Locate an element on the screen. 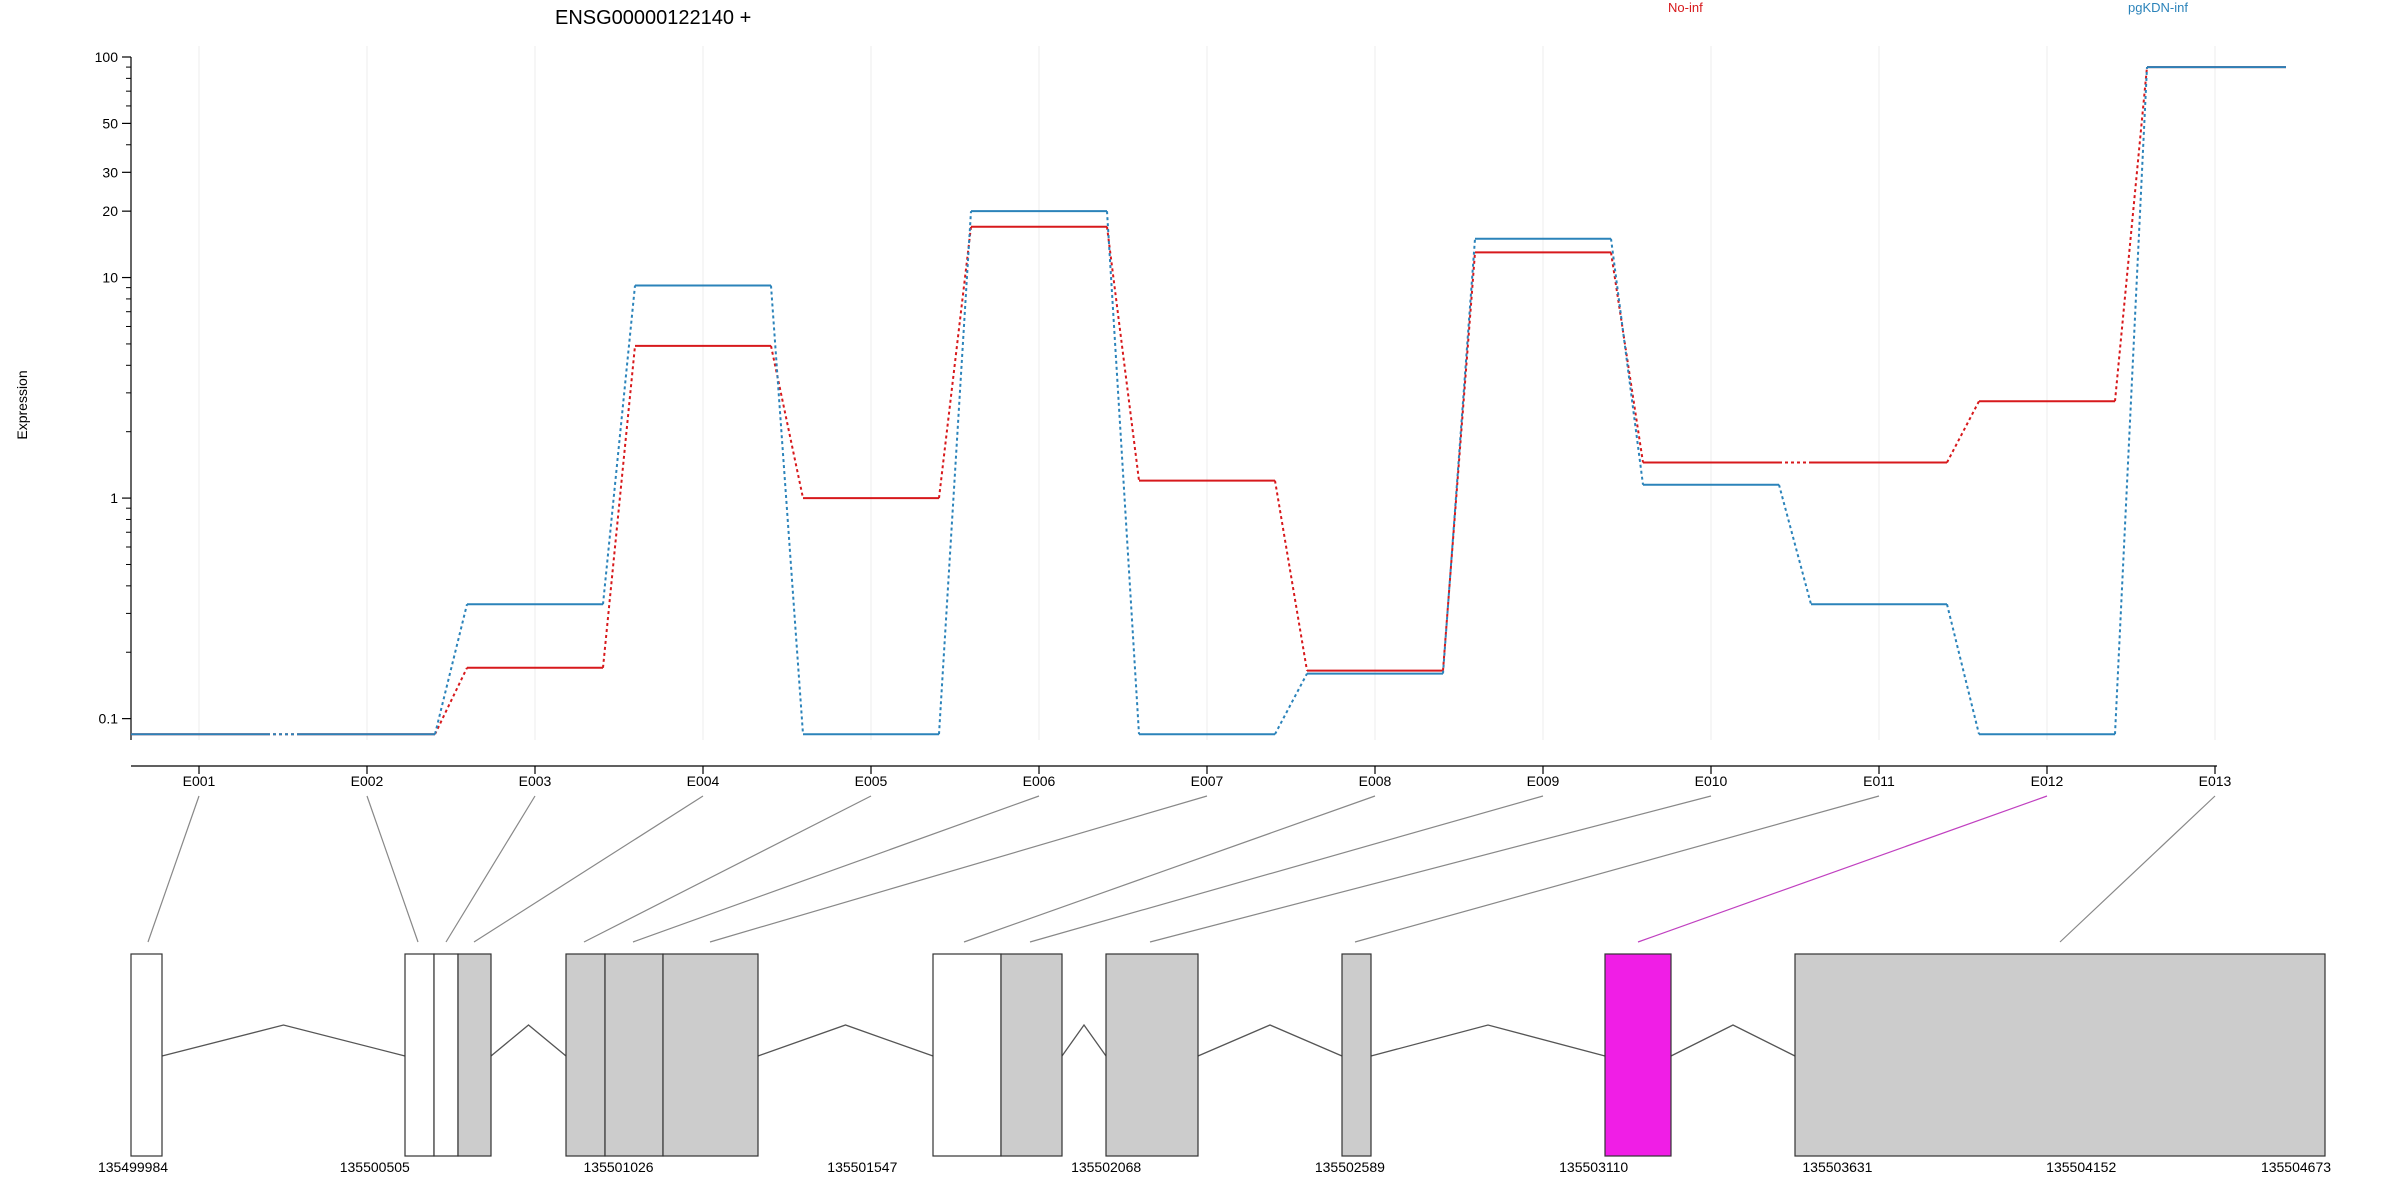 The height and width of the screenshot is (1200, 2400). y-tick-label: 100 is located at coordinates (107, 57).